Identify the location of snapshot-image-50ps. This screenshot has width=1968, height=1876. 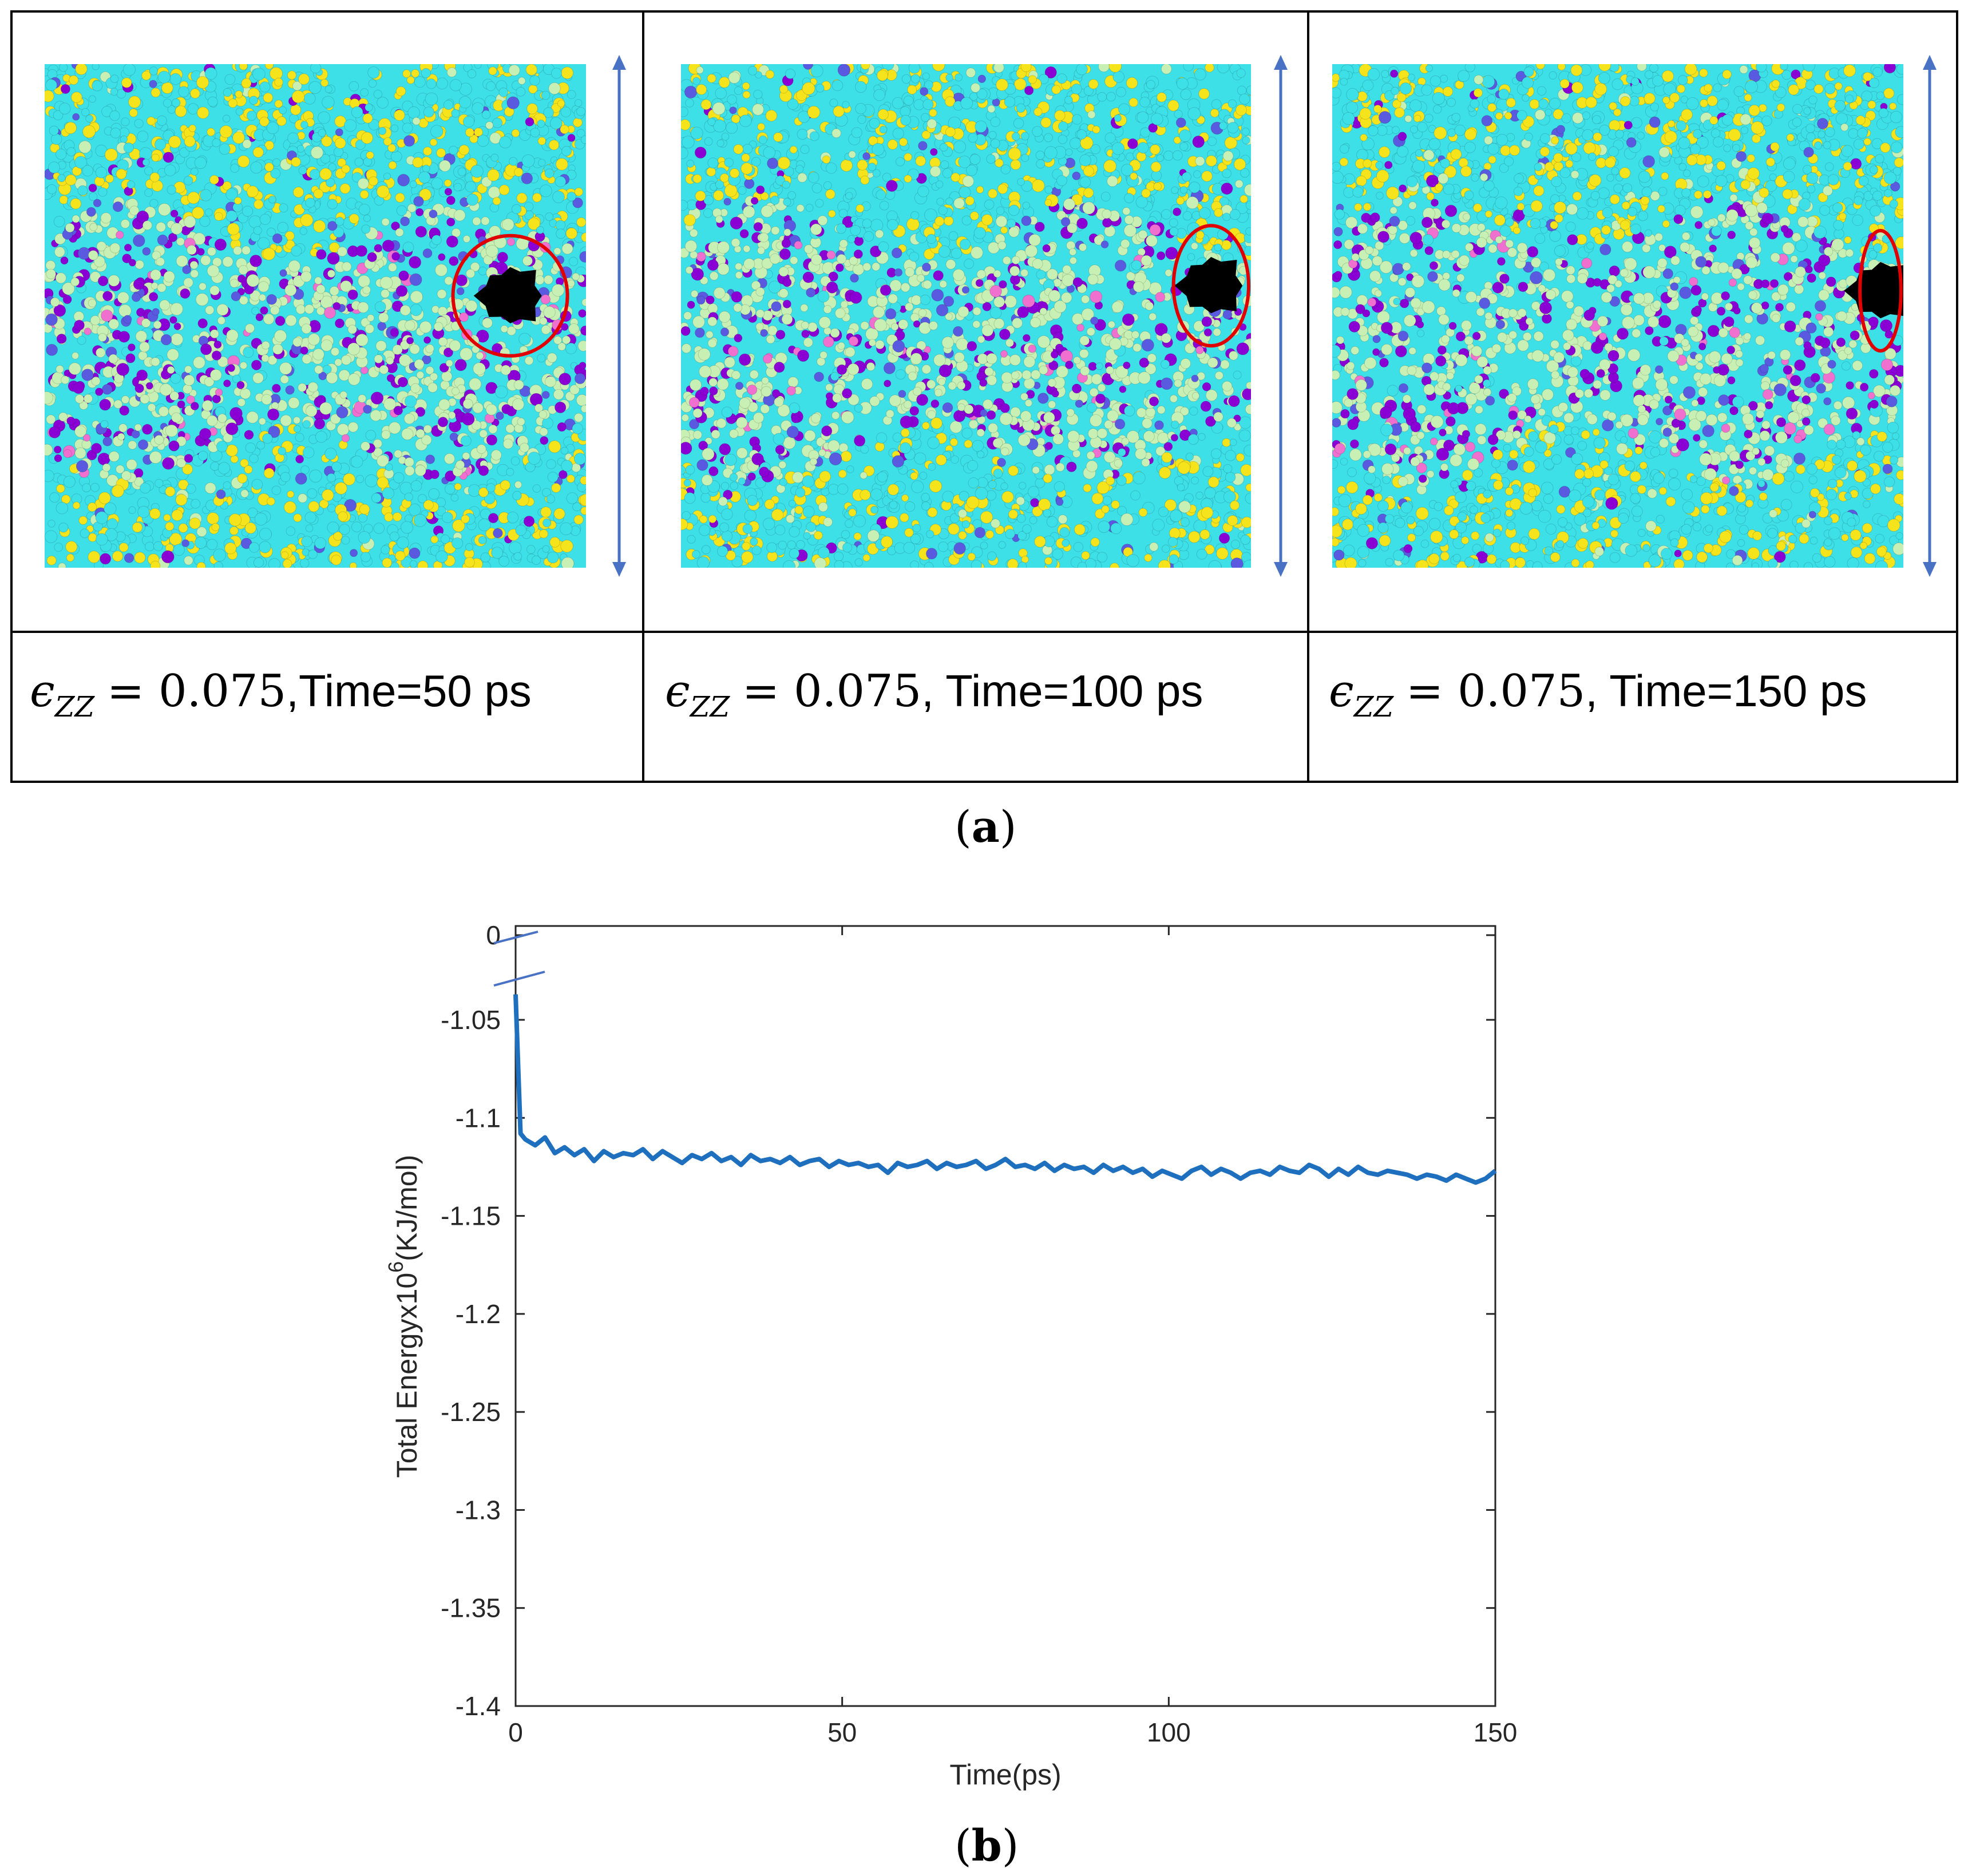
(315, 316).